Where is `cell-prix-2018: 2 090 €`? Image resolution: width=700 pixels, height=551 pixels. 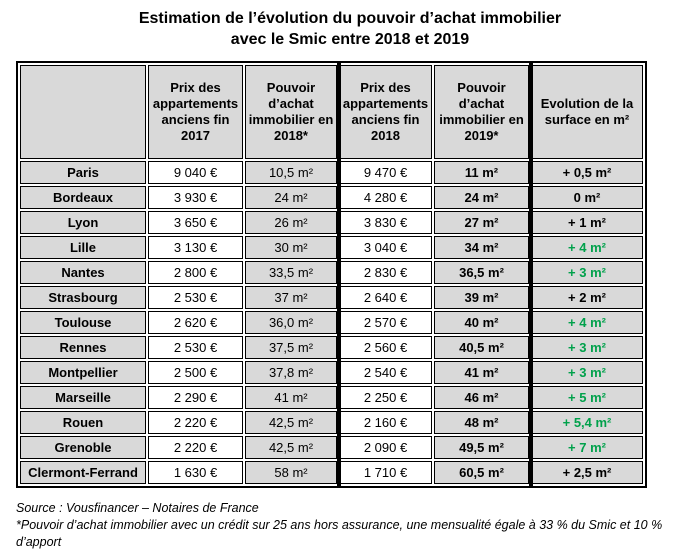 cell-prix-2018: 2 090 € is located at coordinates (385, 447).